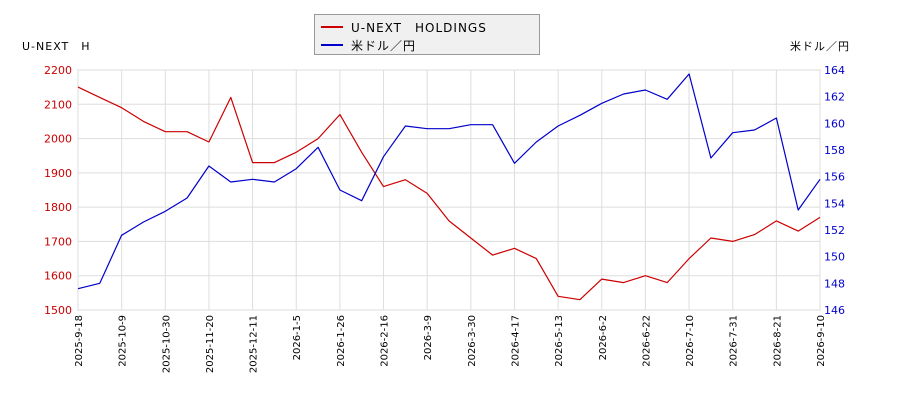  Describe the element at coordinates (834, 203) in the screenshot. I see `right-tick-label: 154` at that location.